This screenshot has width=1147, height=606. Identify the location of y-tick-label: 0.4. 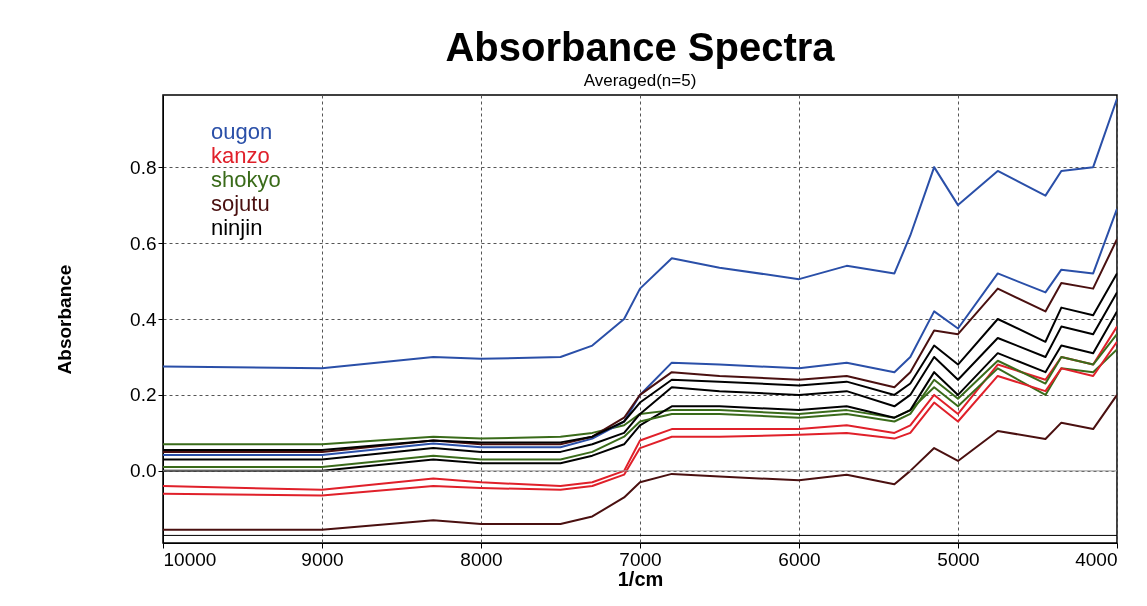
(143, 319).